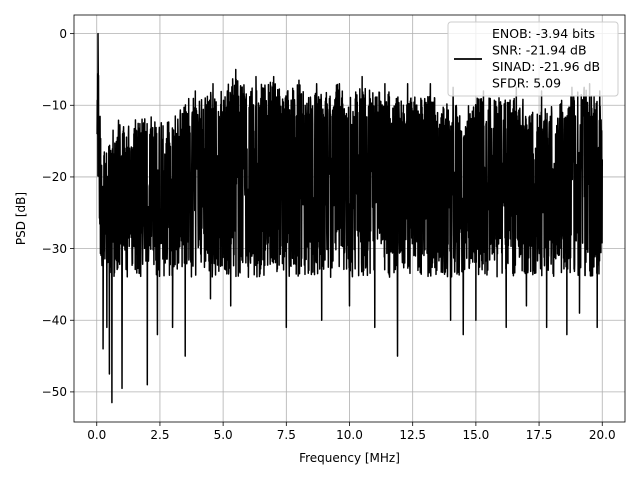 This screenshot has height=480, width=640. I want to click on x-tick-label: 10.0, so click(349, 435).